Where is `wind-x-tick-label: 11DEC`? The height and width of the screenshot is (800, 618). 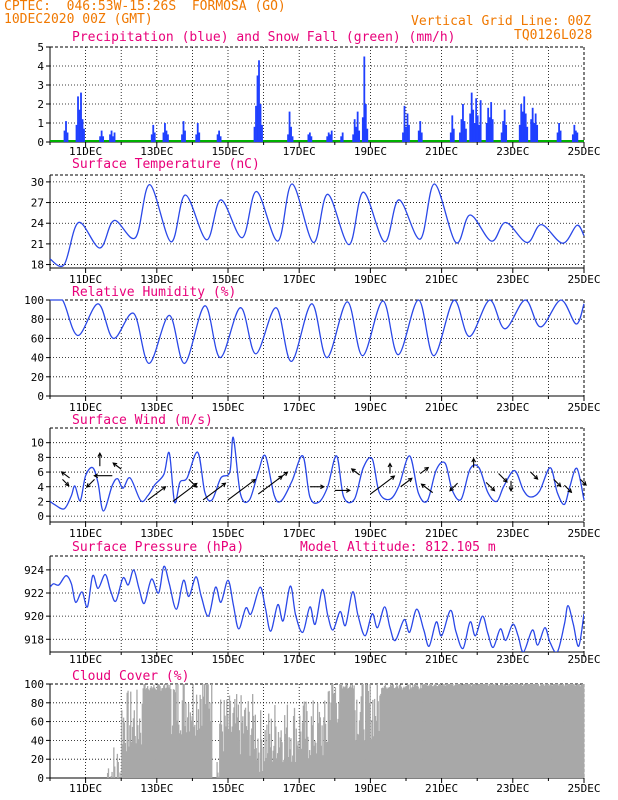 wind-x-tick-label: 11DEC is located at coordinates (85, 533).